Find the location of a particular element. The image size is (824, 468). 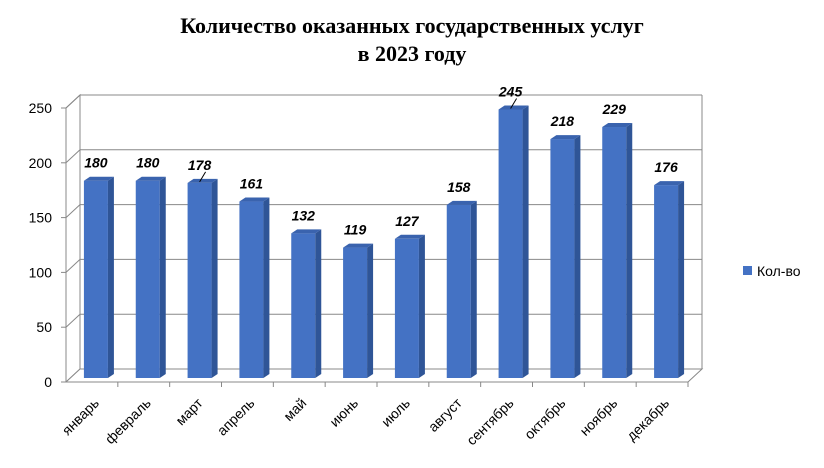

category-label: январь is located at coordinates (80, 416).